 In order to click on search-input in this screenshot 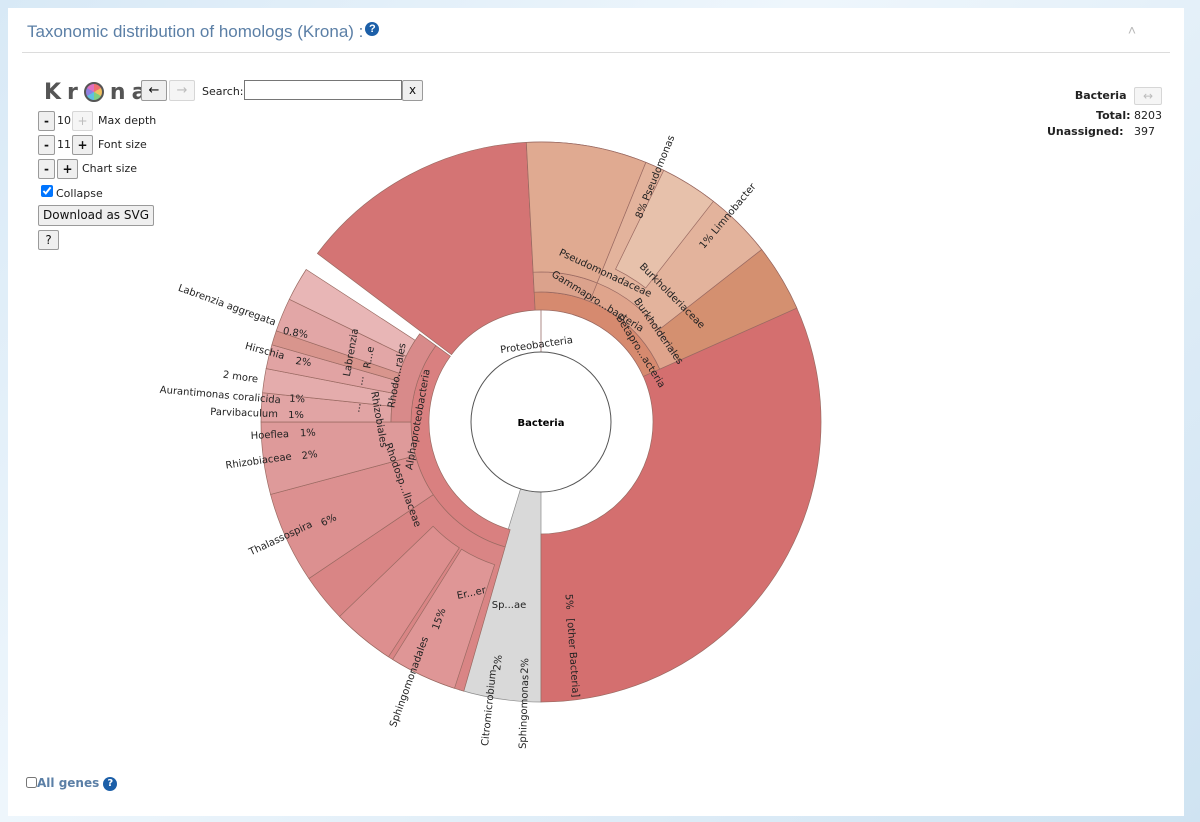, I will do `click(323, 90)`.